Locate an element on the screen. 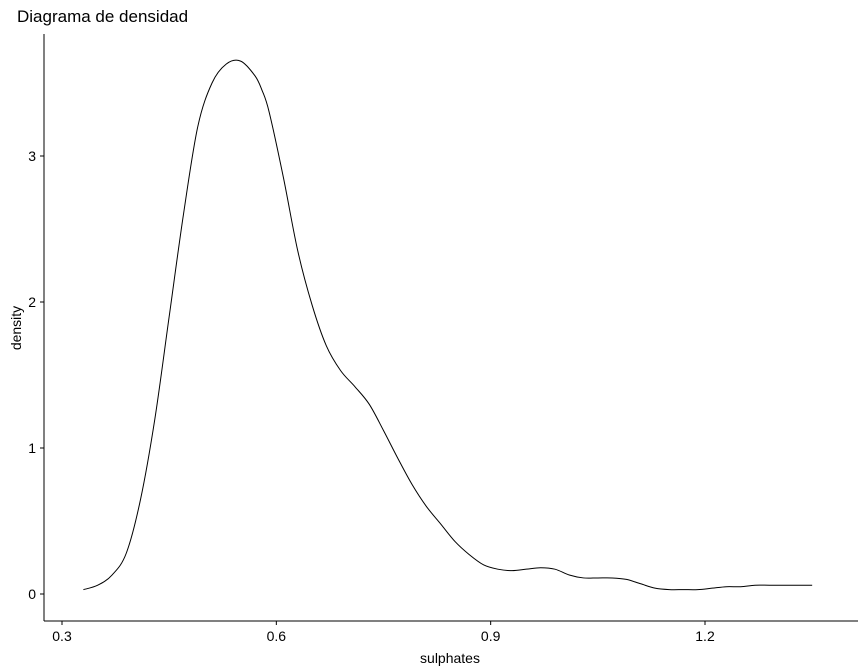  y-tick-label: 0 is located at coordinates (32, 594).